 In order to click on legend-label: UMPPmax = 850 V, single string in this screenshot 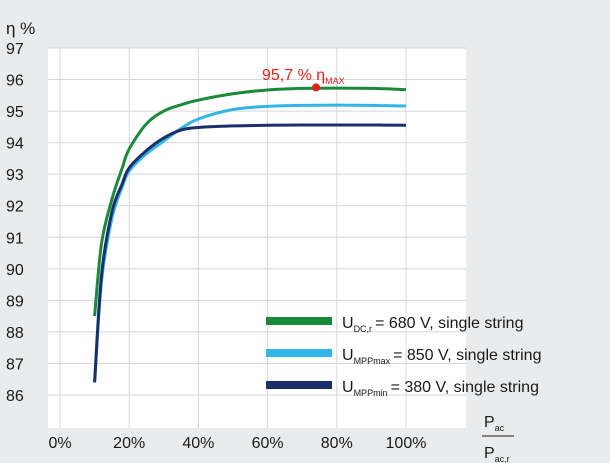, I will do `click(441, 356)`.